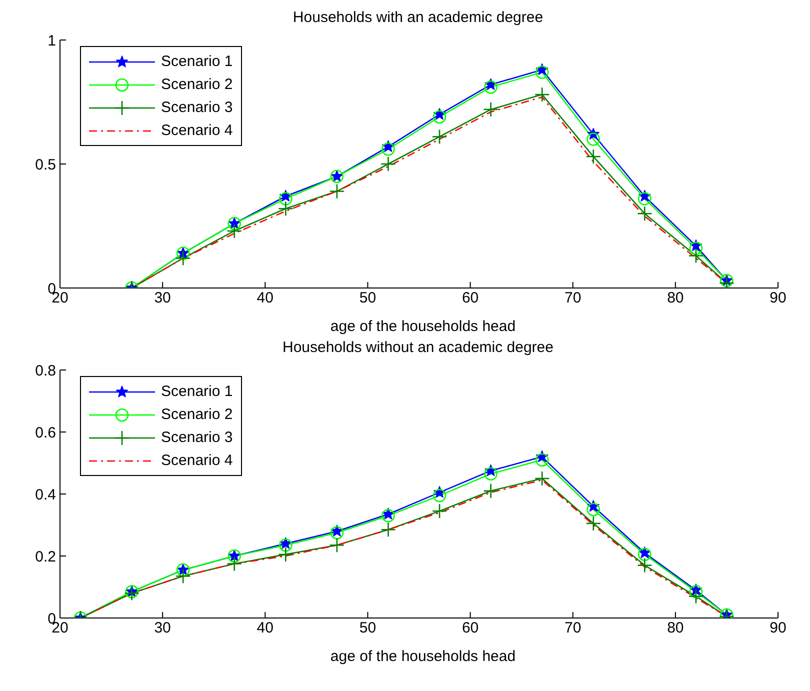 The height and width of the screenshot is (691, 810). What do you see at coordinates (45, 495) in the screenshot?
I see `y-tick-label: 0.4` at bounding box center [45, 495].